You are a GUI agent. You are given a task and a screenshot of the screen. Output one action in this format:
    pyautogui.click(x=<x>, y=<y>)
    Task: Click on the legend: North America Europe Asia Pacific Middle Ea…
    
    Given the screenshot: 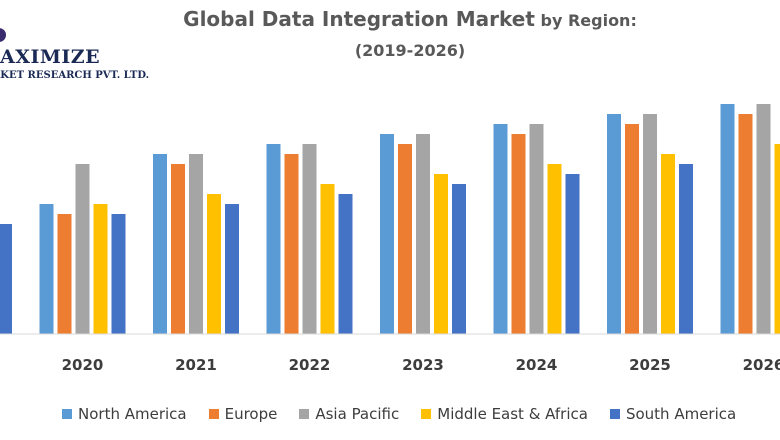 What is the action you would take?
    pyautogui.click(x=410, y=414)
    